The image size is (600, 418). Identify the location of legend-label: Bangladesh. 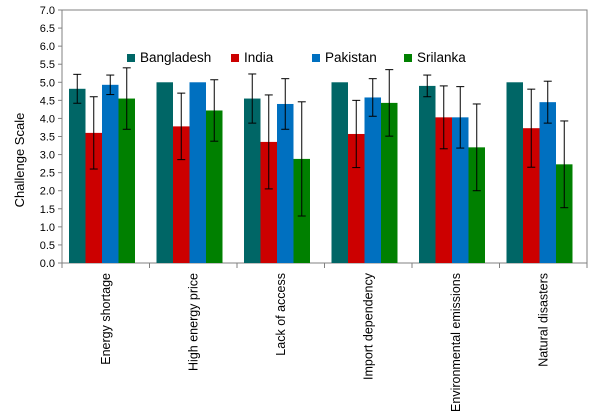
(175, 57).